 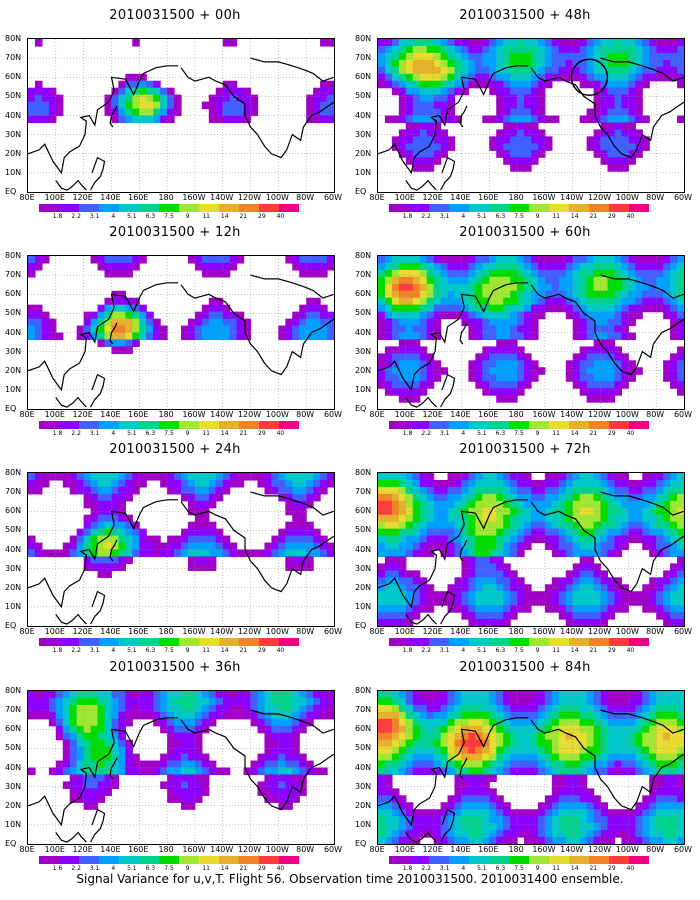 What do you see at coordinates (593, 868) in the screenshot?
I see `colorbar-tick-label: 21` at bounding box center [593, 868].